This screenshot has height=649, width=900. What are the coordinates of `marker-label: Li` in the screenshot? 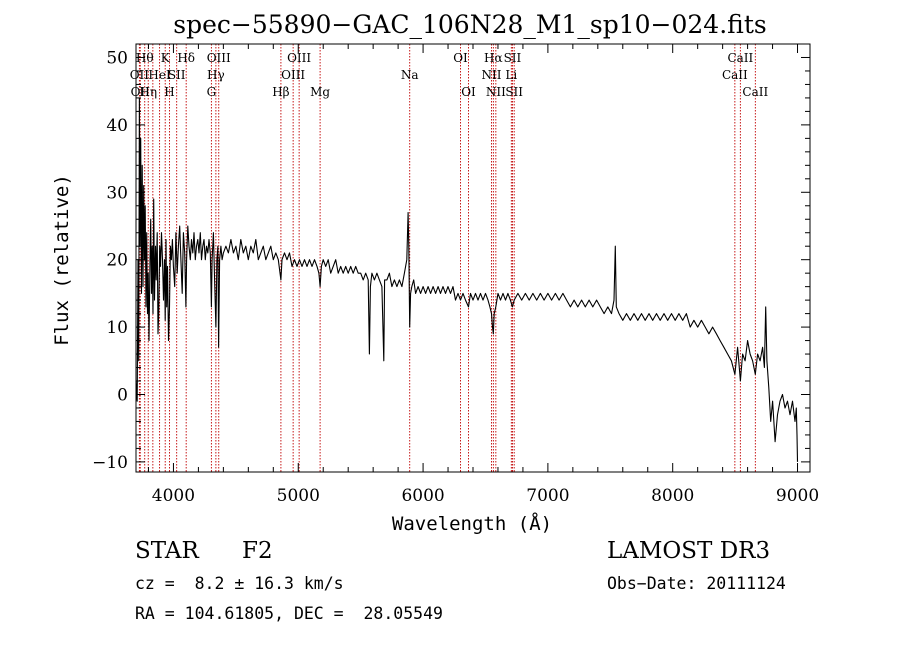 It's located at (511, 75).